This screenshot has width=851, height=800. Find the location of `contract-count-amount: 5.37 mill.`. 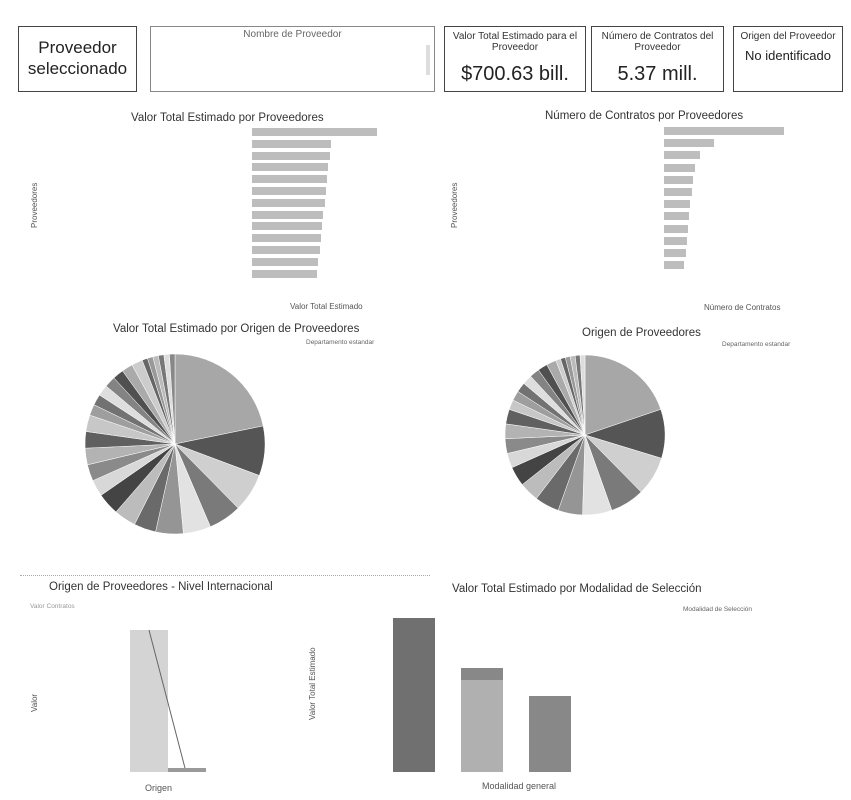

contract-count-amount: 5.37 mill. is located at coordinates (657, 74).